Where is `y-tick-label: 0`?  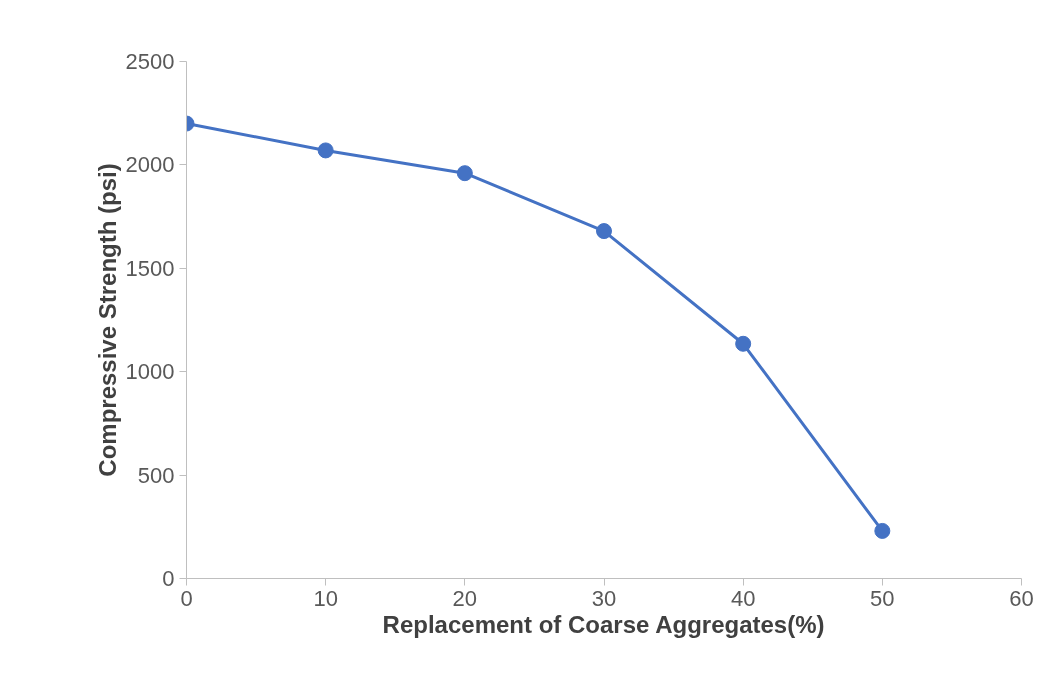
y-tick-label: 0 is located at coordinates (168, 578).